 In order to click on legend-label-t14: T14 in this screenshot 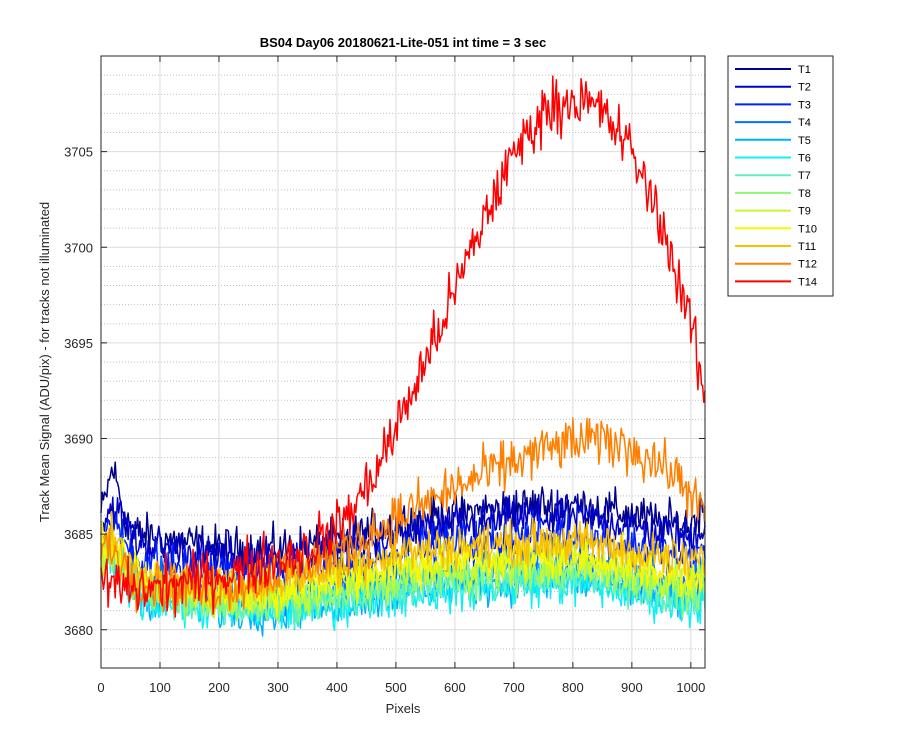, I will do `click(807, 282)`.